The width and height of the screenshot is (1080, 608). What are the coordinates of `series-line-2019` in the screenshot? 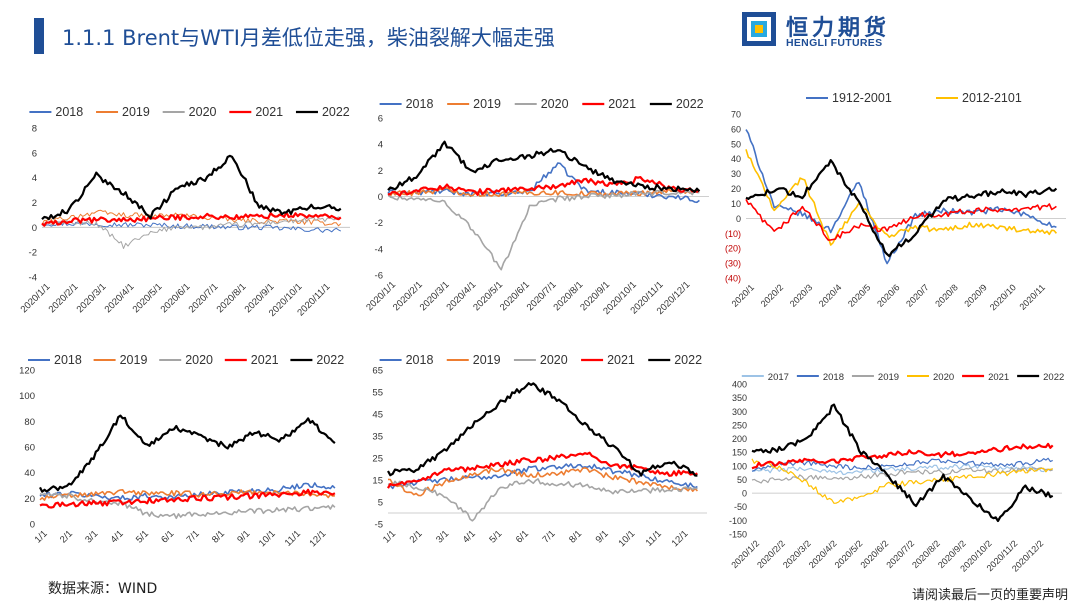 It's located at (902, 475).